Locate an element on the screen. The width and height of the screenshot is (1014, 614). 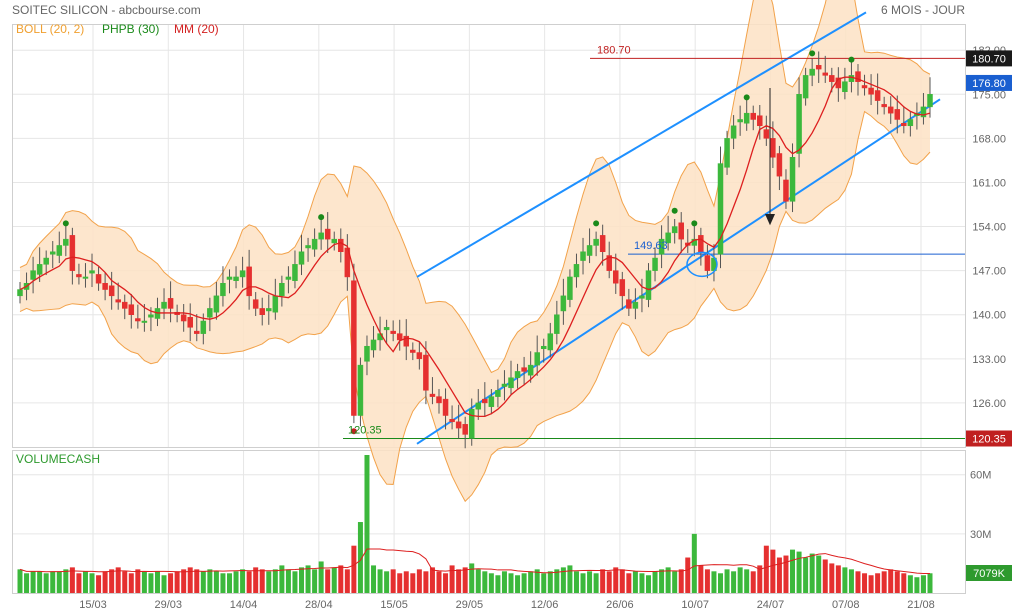
price-tag-label: 180.70 is located at coordinates (989, 59).